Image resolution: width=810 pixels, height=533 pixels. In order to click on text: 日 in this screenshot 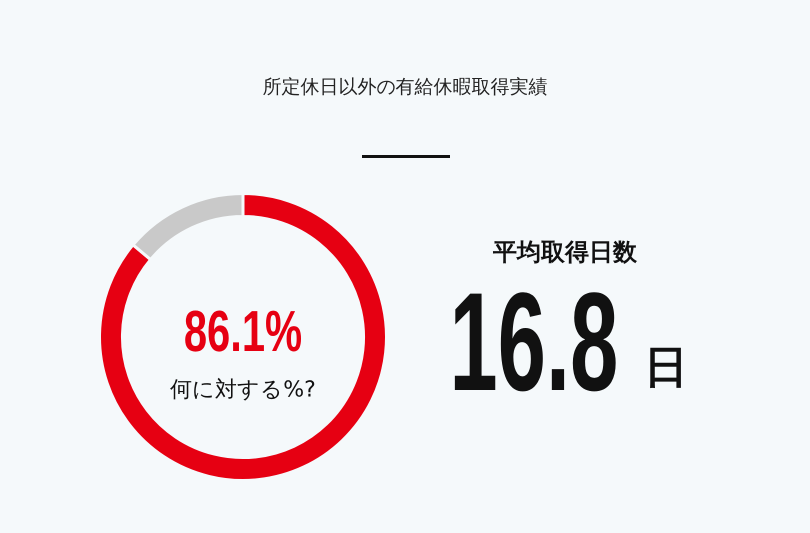, I will do `click(666, 368)`.